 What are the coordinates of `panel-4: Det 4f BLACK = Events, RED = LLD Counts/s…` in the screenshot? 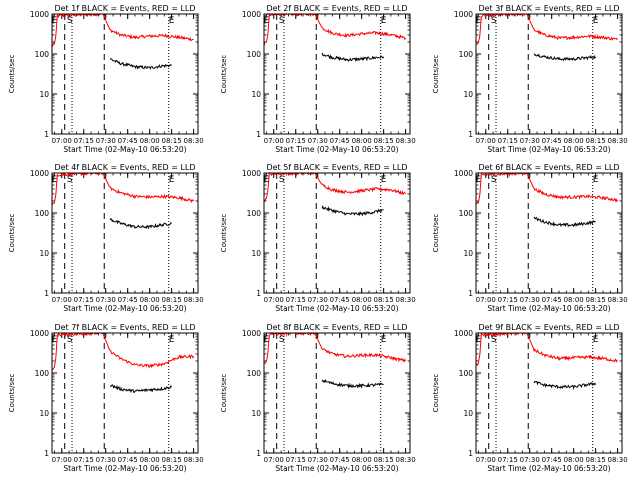 It's located at (106, 238).